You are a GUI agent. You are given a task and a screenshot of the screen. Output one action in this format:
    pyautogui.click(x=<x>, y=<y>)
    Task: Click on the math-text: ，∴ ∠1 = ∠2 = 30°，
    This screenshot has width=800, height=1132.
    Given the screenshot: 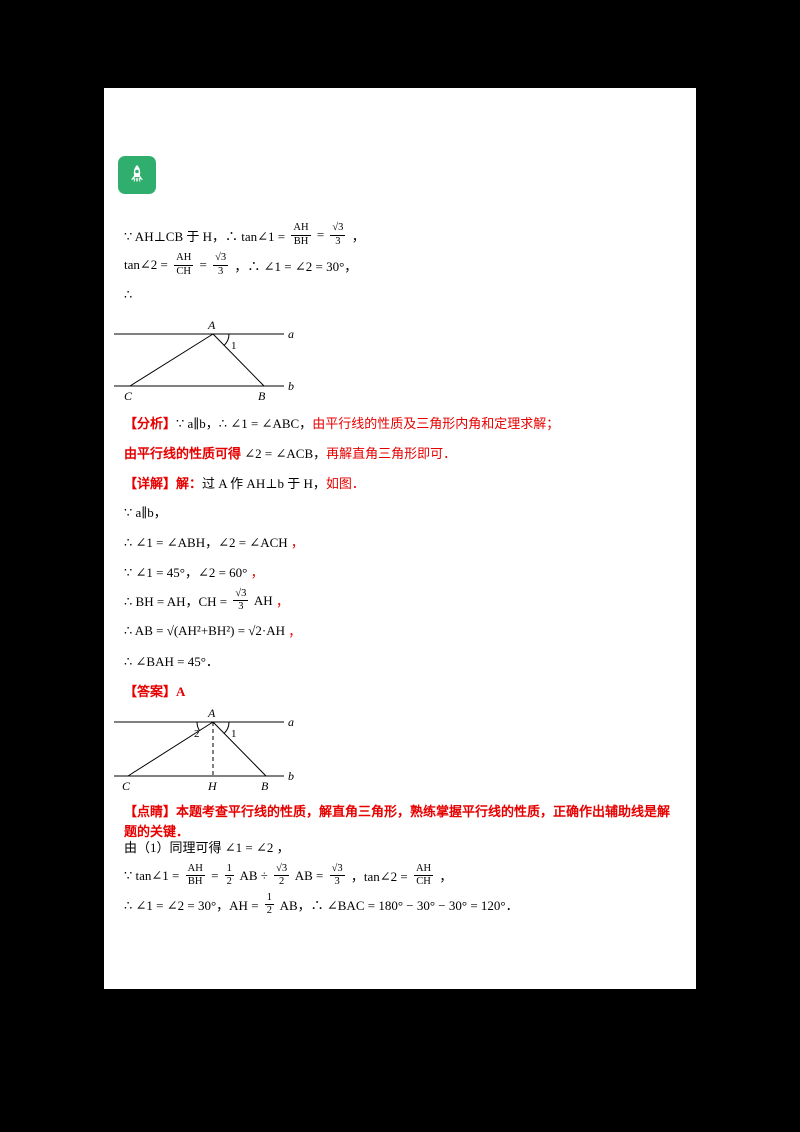 What is the action you would take?
    pyautogui.click(x=294, y=266)
    